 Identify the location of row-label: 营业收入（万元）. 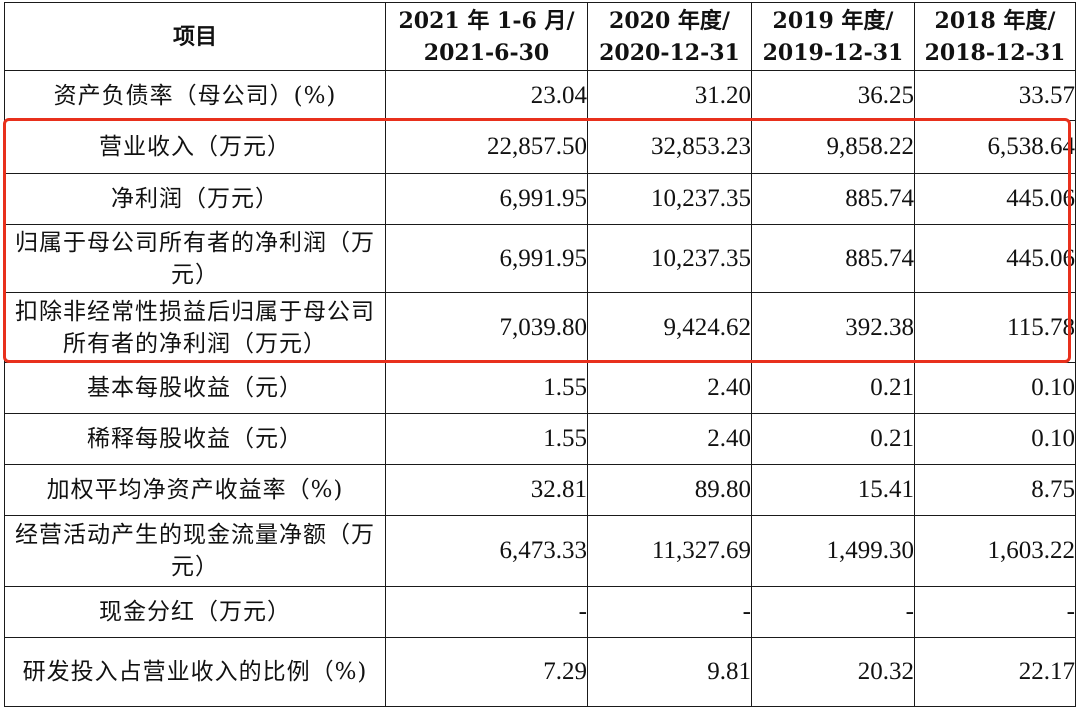
(195, 147).